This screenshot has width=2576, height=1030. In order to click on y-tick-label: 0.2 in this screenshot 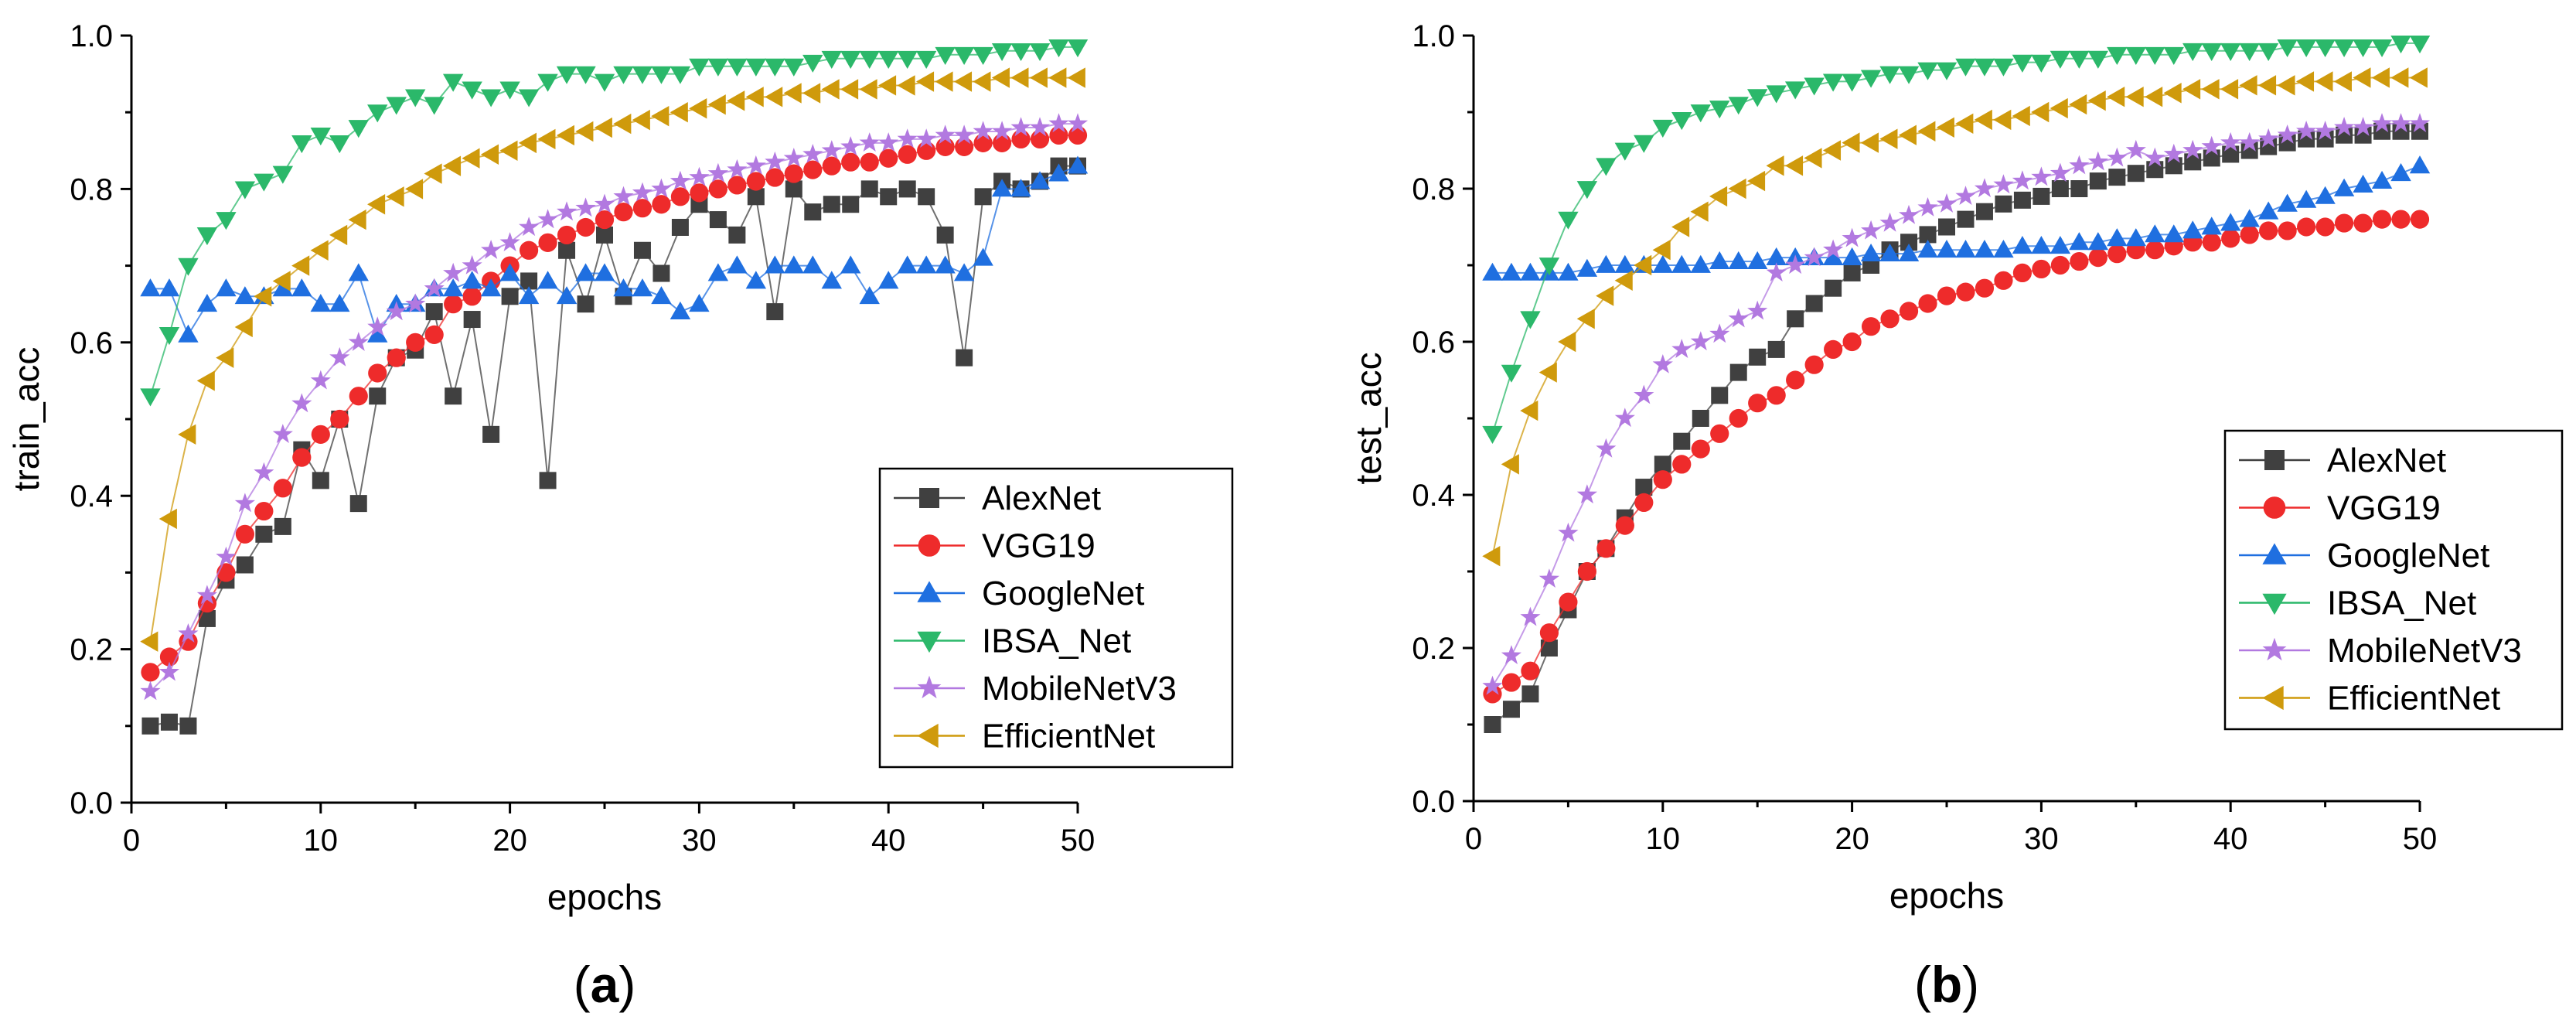, I will do `click(1433, 649)`.